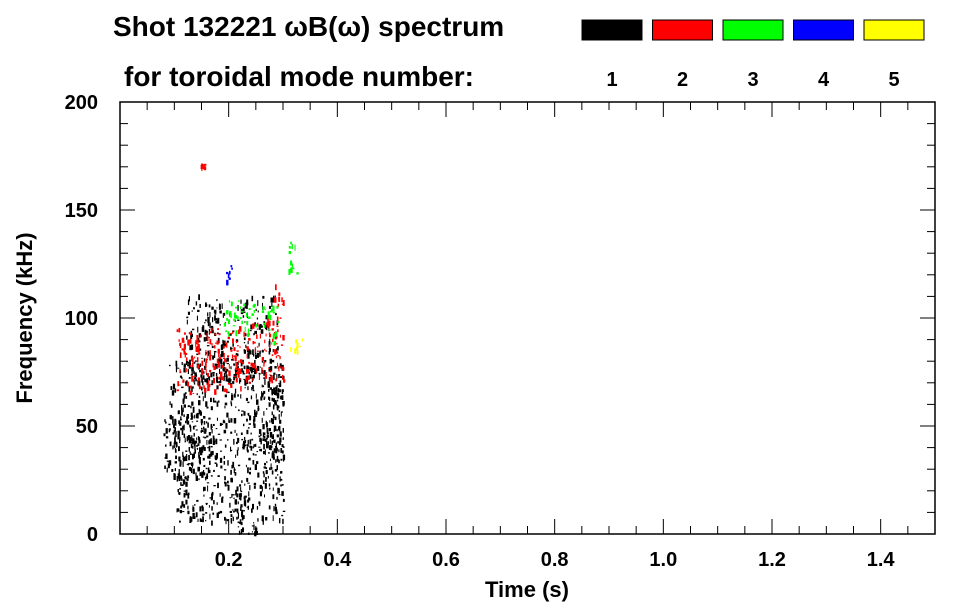  Describe the element at coordinates (824, 80) in the screenshot. I see `legend-label-4: 4` at that location.